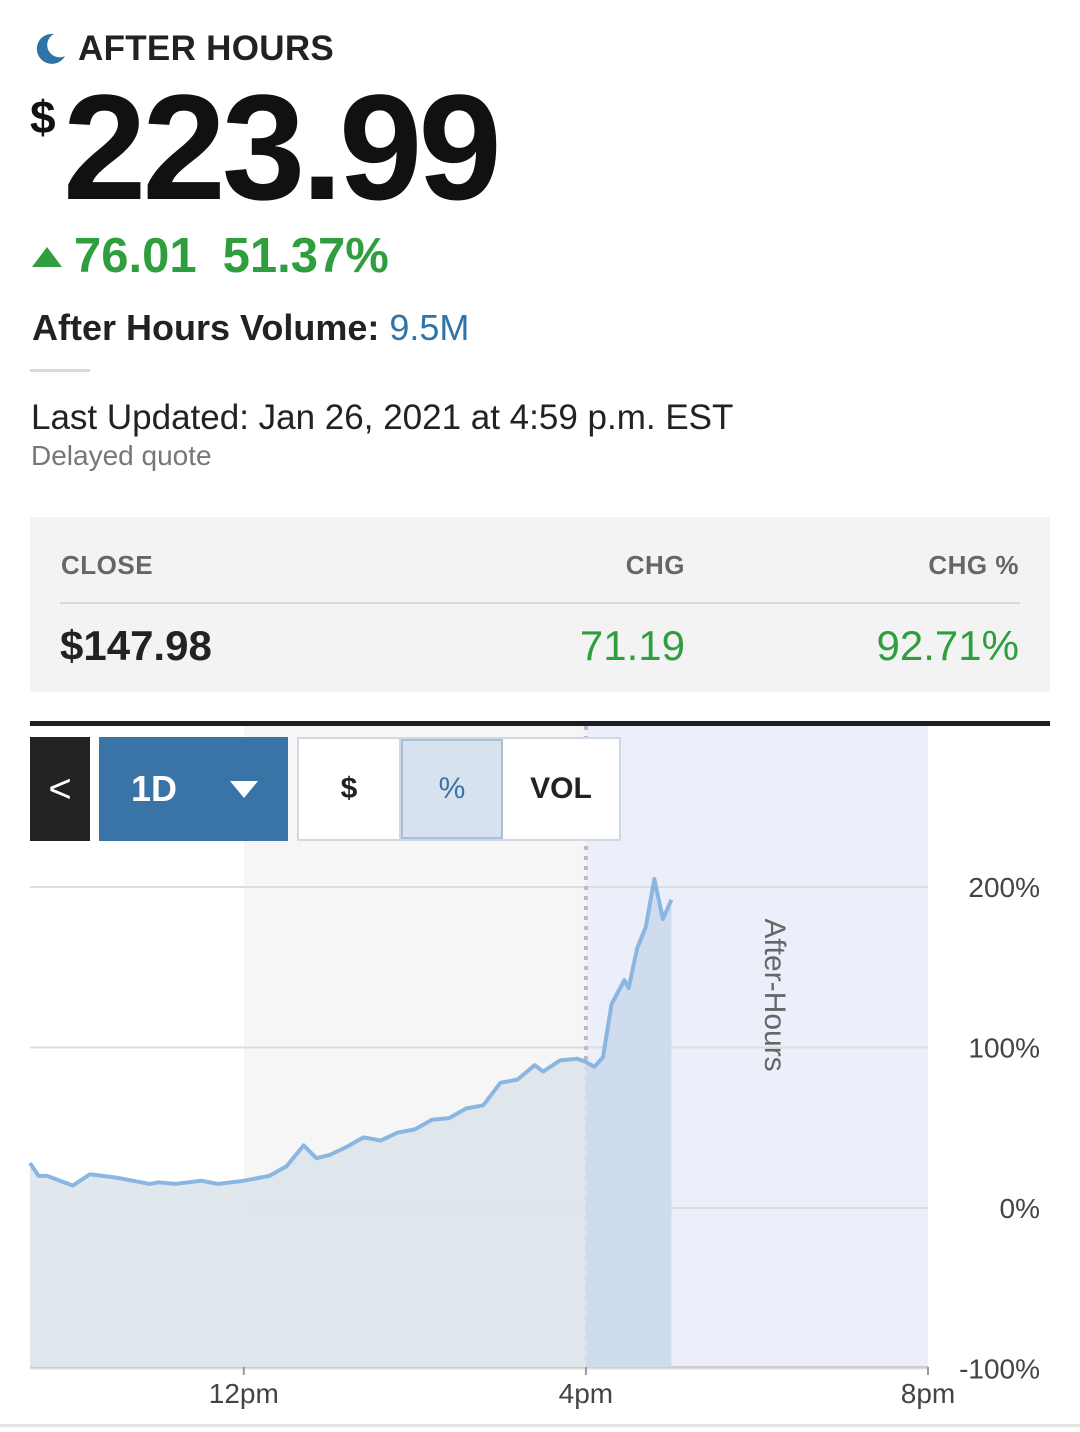 The image size is (1080, 1432). Describe the element at coordinates (351, 1032) in the screenshot. I see `series-line` at that location.